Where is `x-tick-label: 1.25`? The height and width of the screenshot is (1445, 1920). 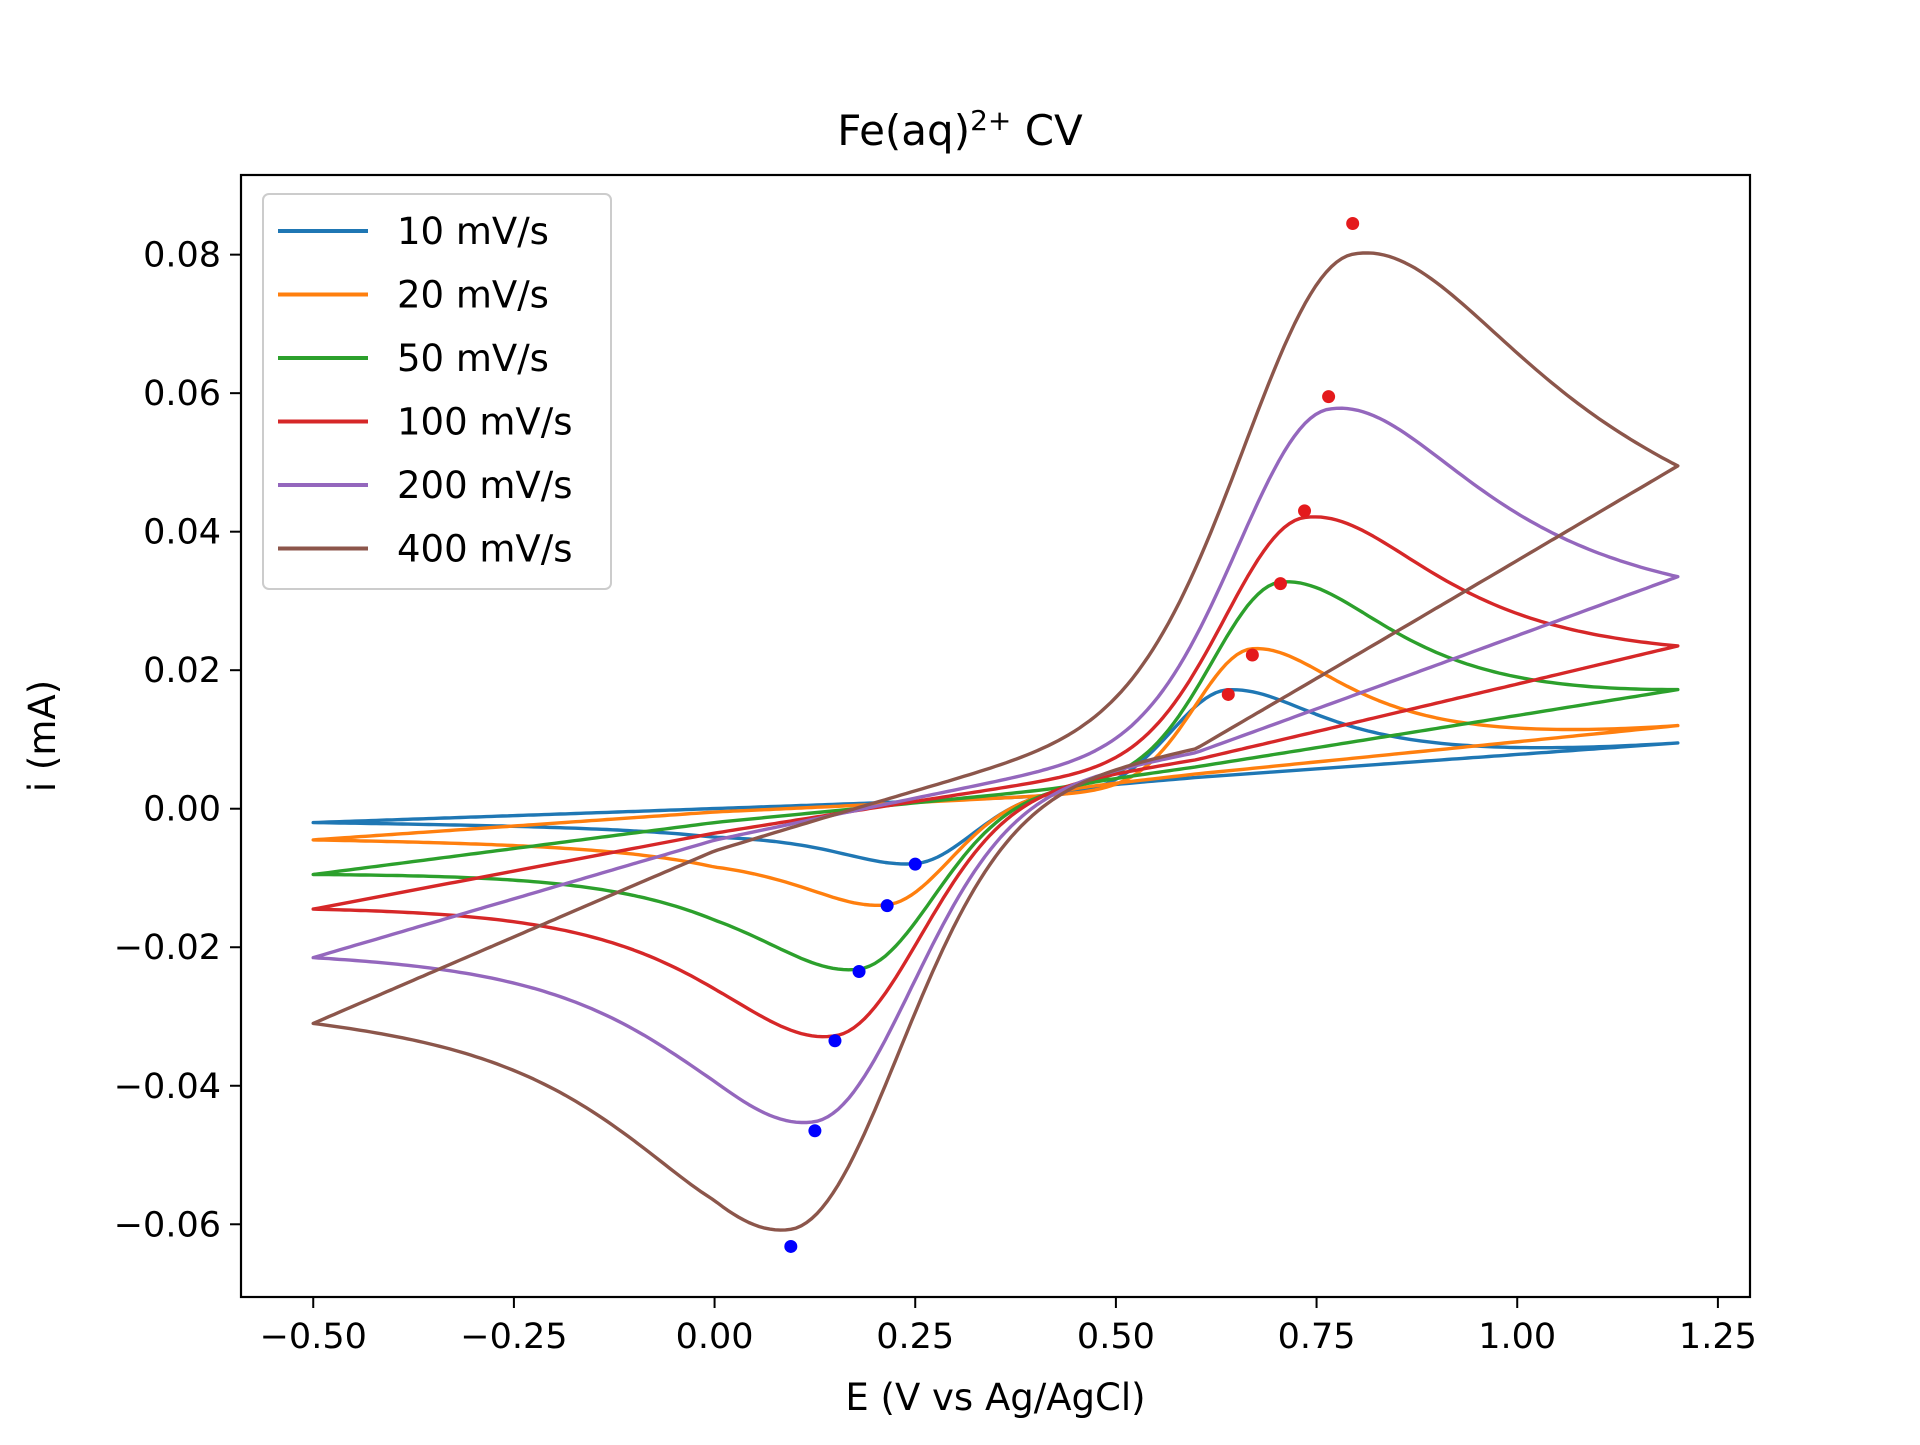
x-tick-label: 1.25 is located at coordinates (1718, 1337).